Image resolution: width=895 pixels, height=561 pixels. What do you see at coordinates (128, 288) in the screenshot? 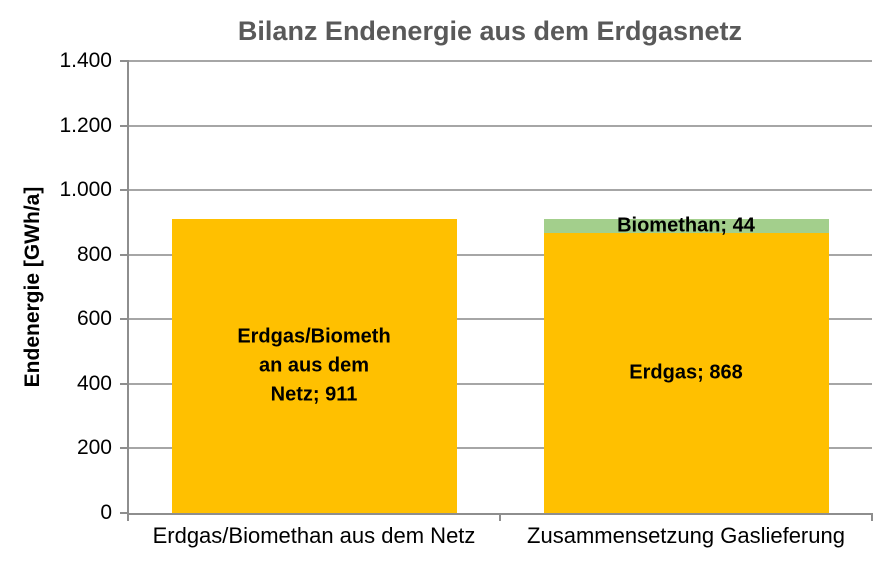
I see `y-axis-line` at bounding box center [128, 288].